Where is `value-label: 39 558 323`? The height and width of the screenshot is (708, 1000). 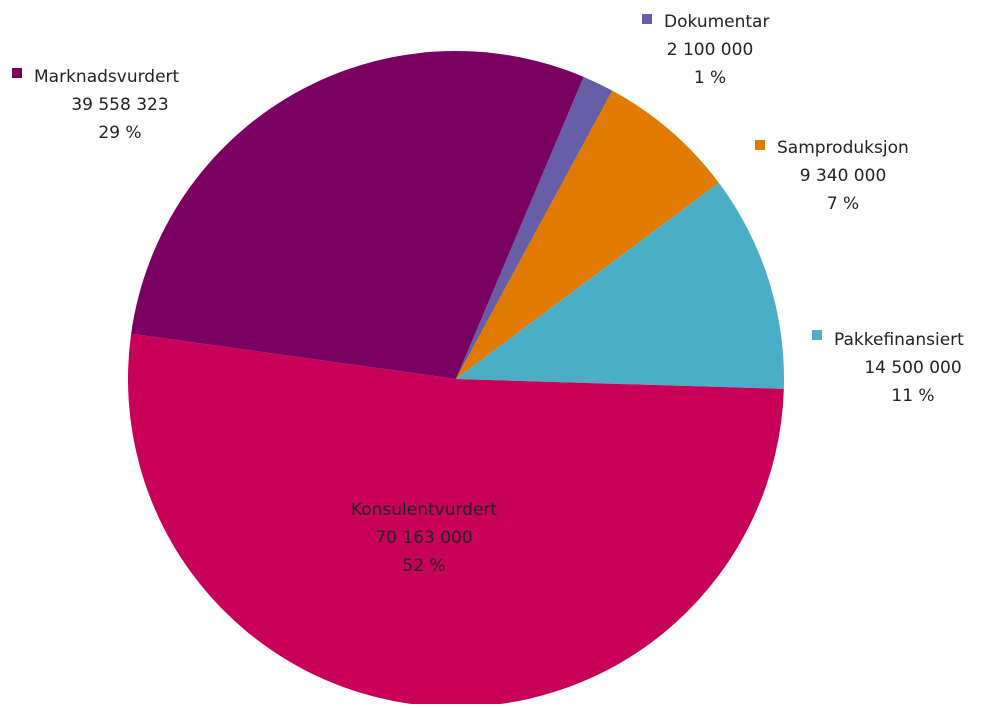 value-label: 39 558 323 is located at coordinates (119, 105).